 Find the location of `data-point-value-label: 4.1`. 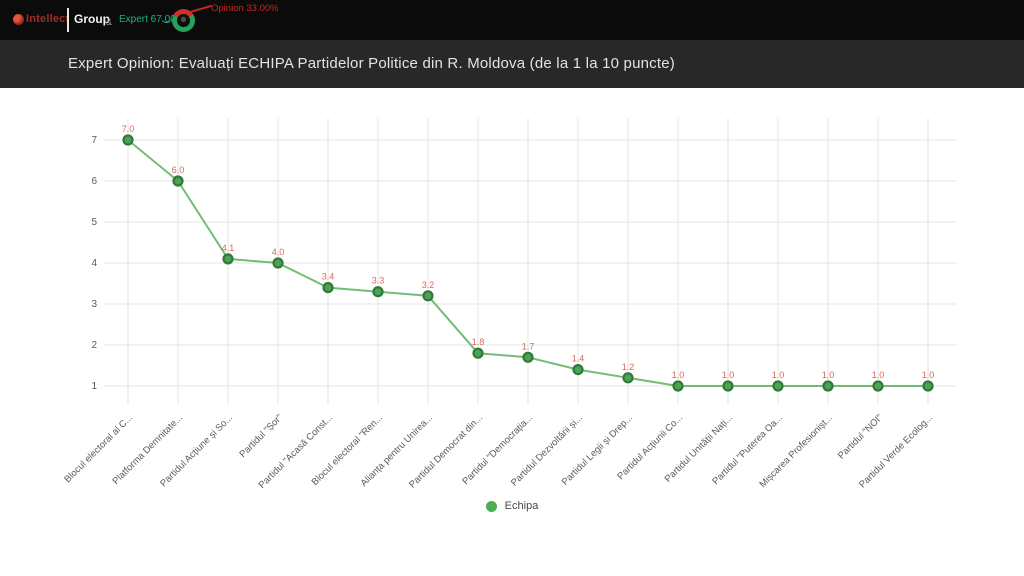

data-point-value-label: 4.1 is located at coordinates (228, 248).